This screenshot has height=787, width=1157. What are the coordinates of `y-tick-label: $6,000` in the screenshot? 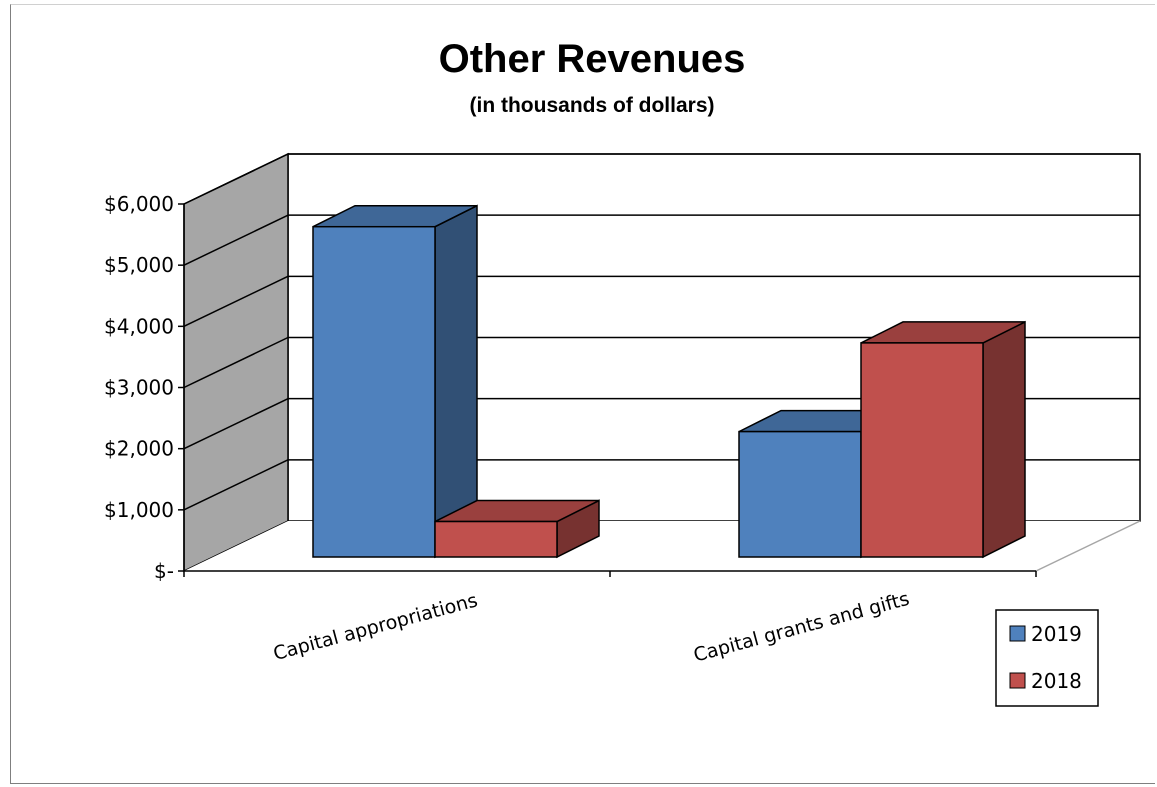 It's located at (139, 204).